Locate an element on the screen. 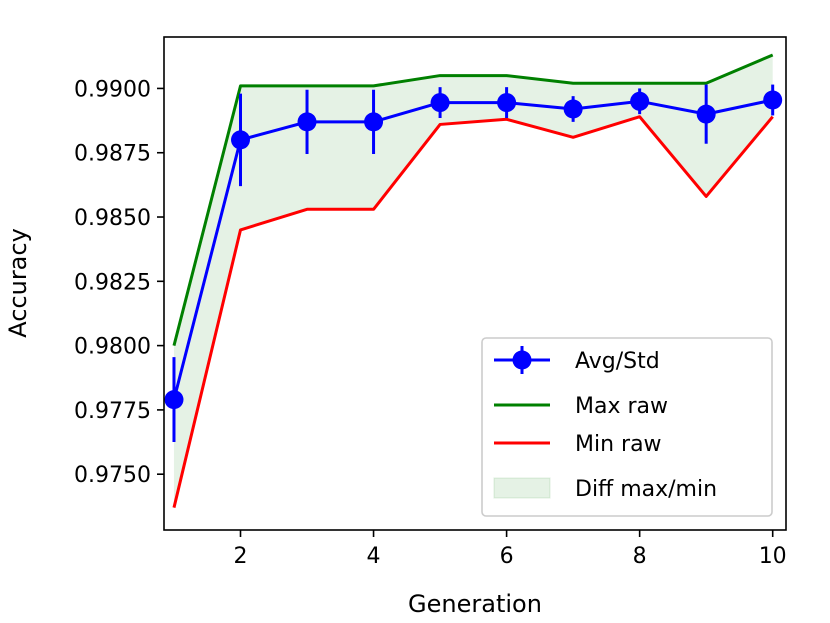 The height and width of the screenshot is (623, 830). x-tick-label: 8 is located at coordinates (640, 556).